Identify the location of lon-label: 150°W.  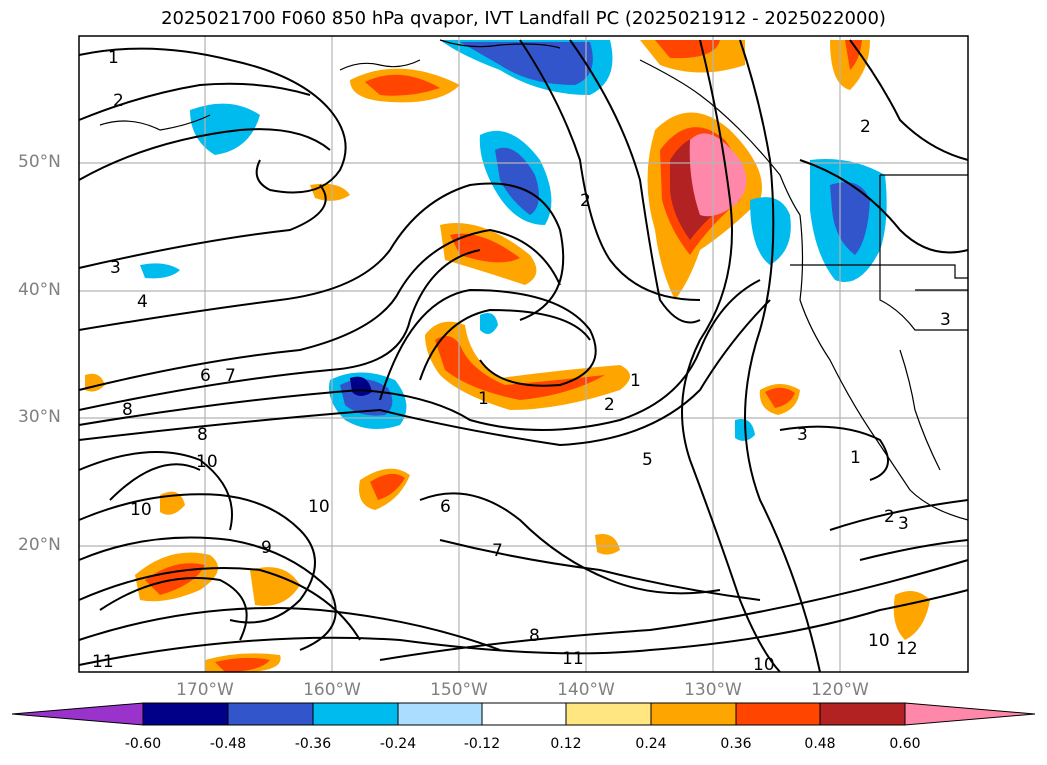
(459, 690).